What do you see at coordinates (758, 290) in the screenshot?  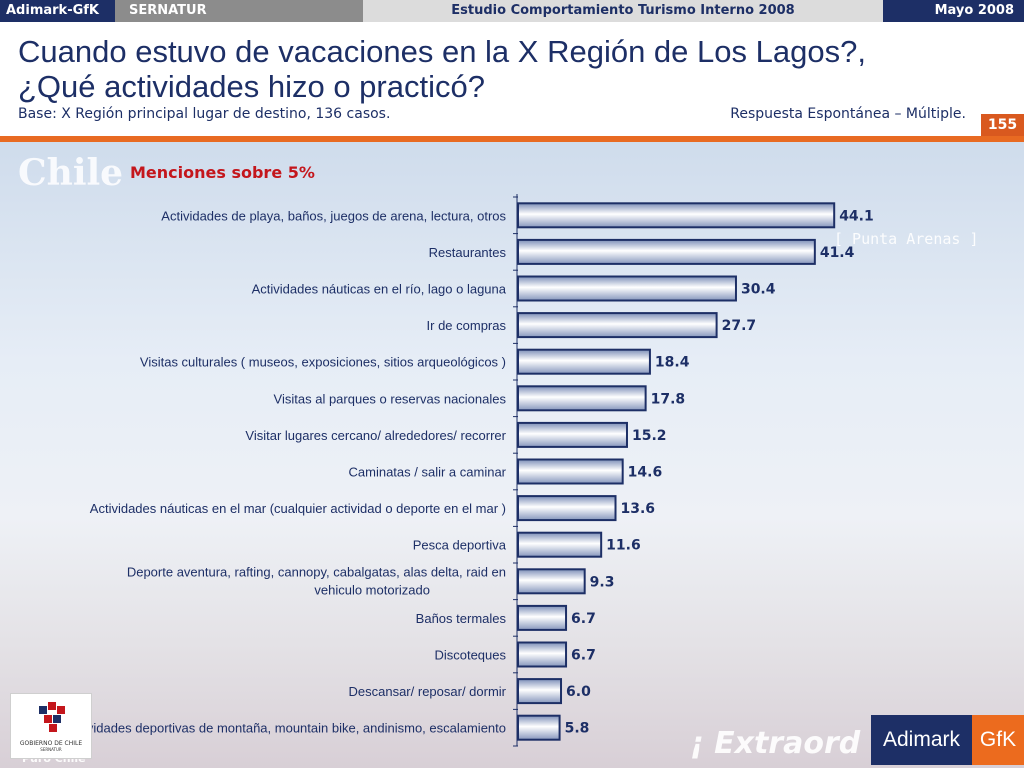 I see `value-label: 30.4` at bounding box center [758, 290].